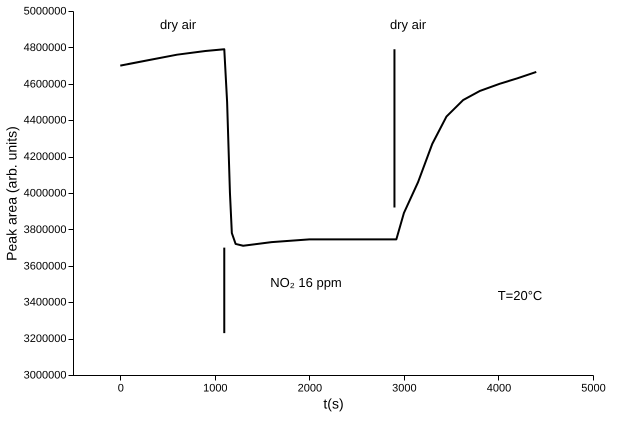  Describe the element at coordinates (45, 302) in the screenshot. I see `y-tick-label: 3400000` at that location.